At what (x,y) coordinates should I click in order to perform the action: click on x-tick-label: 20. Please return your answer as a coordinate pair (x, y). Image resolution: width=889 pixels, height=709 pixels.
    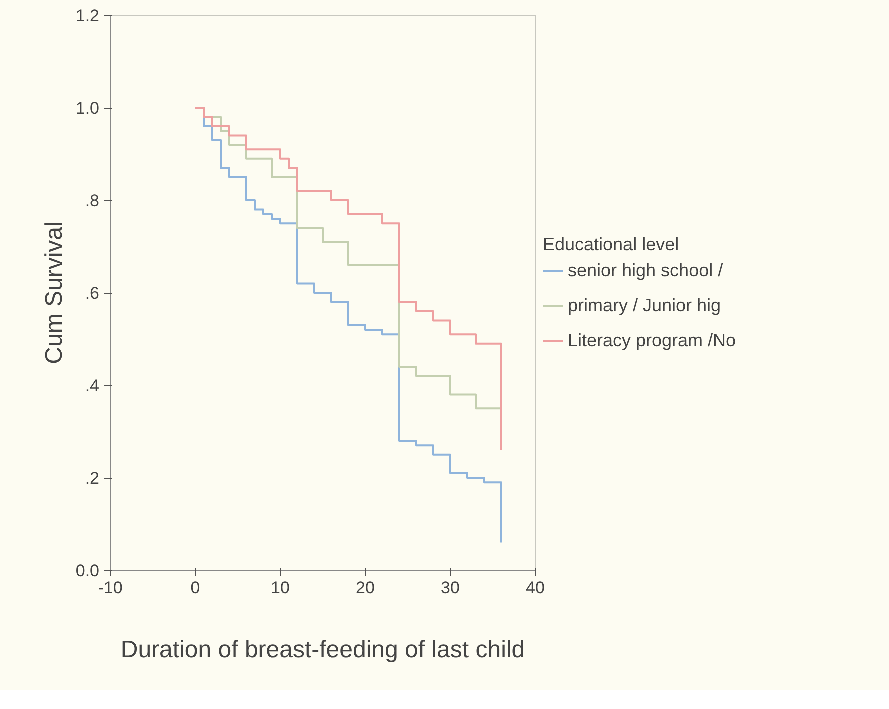
    Looking at the image, I should click on (365, 588).